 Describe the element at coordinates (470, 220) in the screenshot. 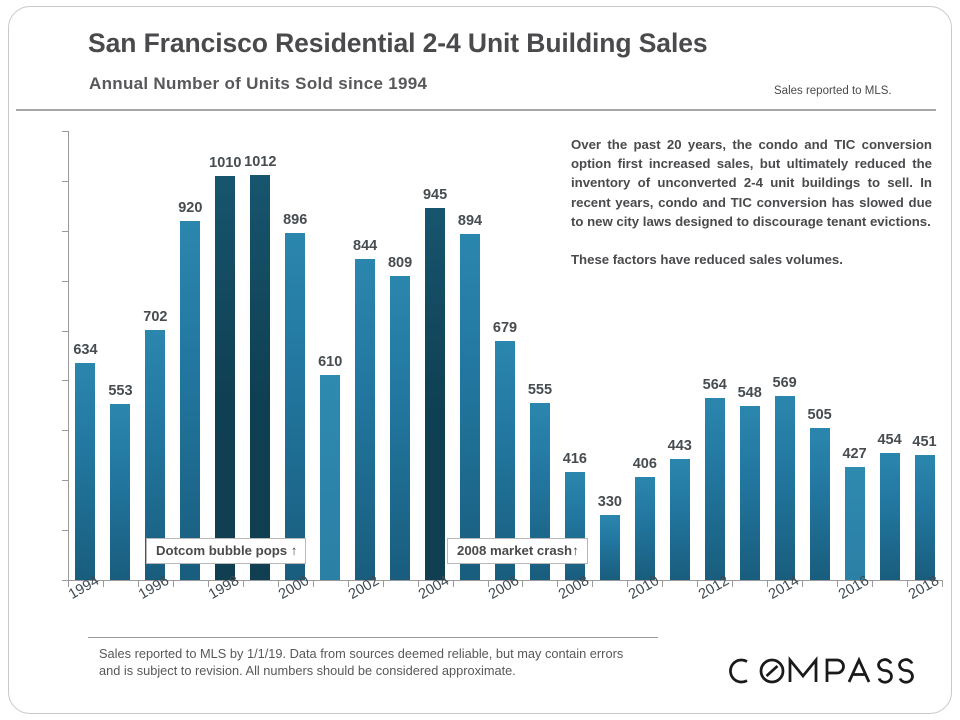

I see `bar-value-label: 894` at that location.